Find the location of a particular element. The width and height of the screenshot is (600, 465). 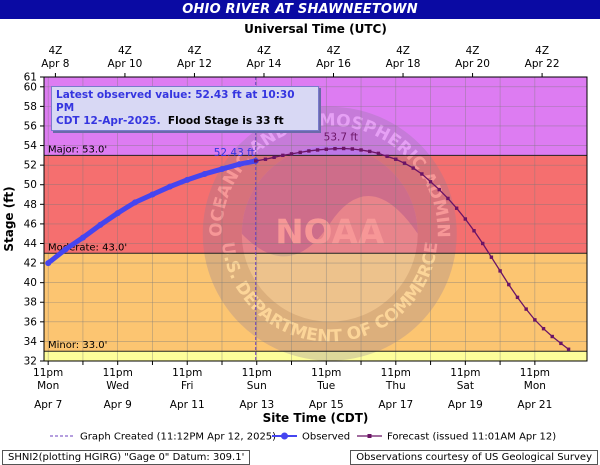

x-tick-label-date: Apr 11 is located at coordinates (187, 405).